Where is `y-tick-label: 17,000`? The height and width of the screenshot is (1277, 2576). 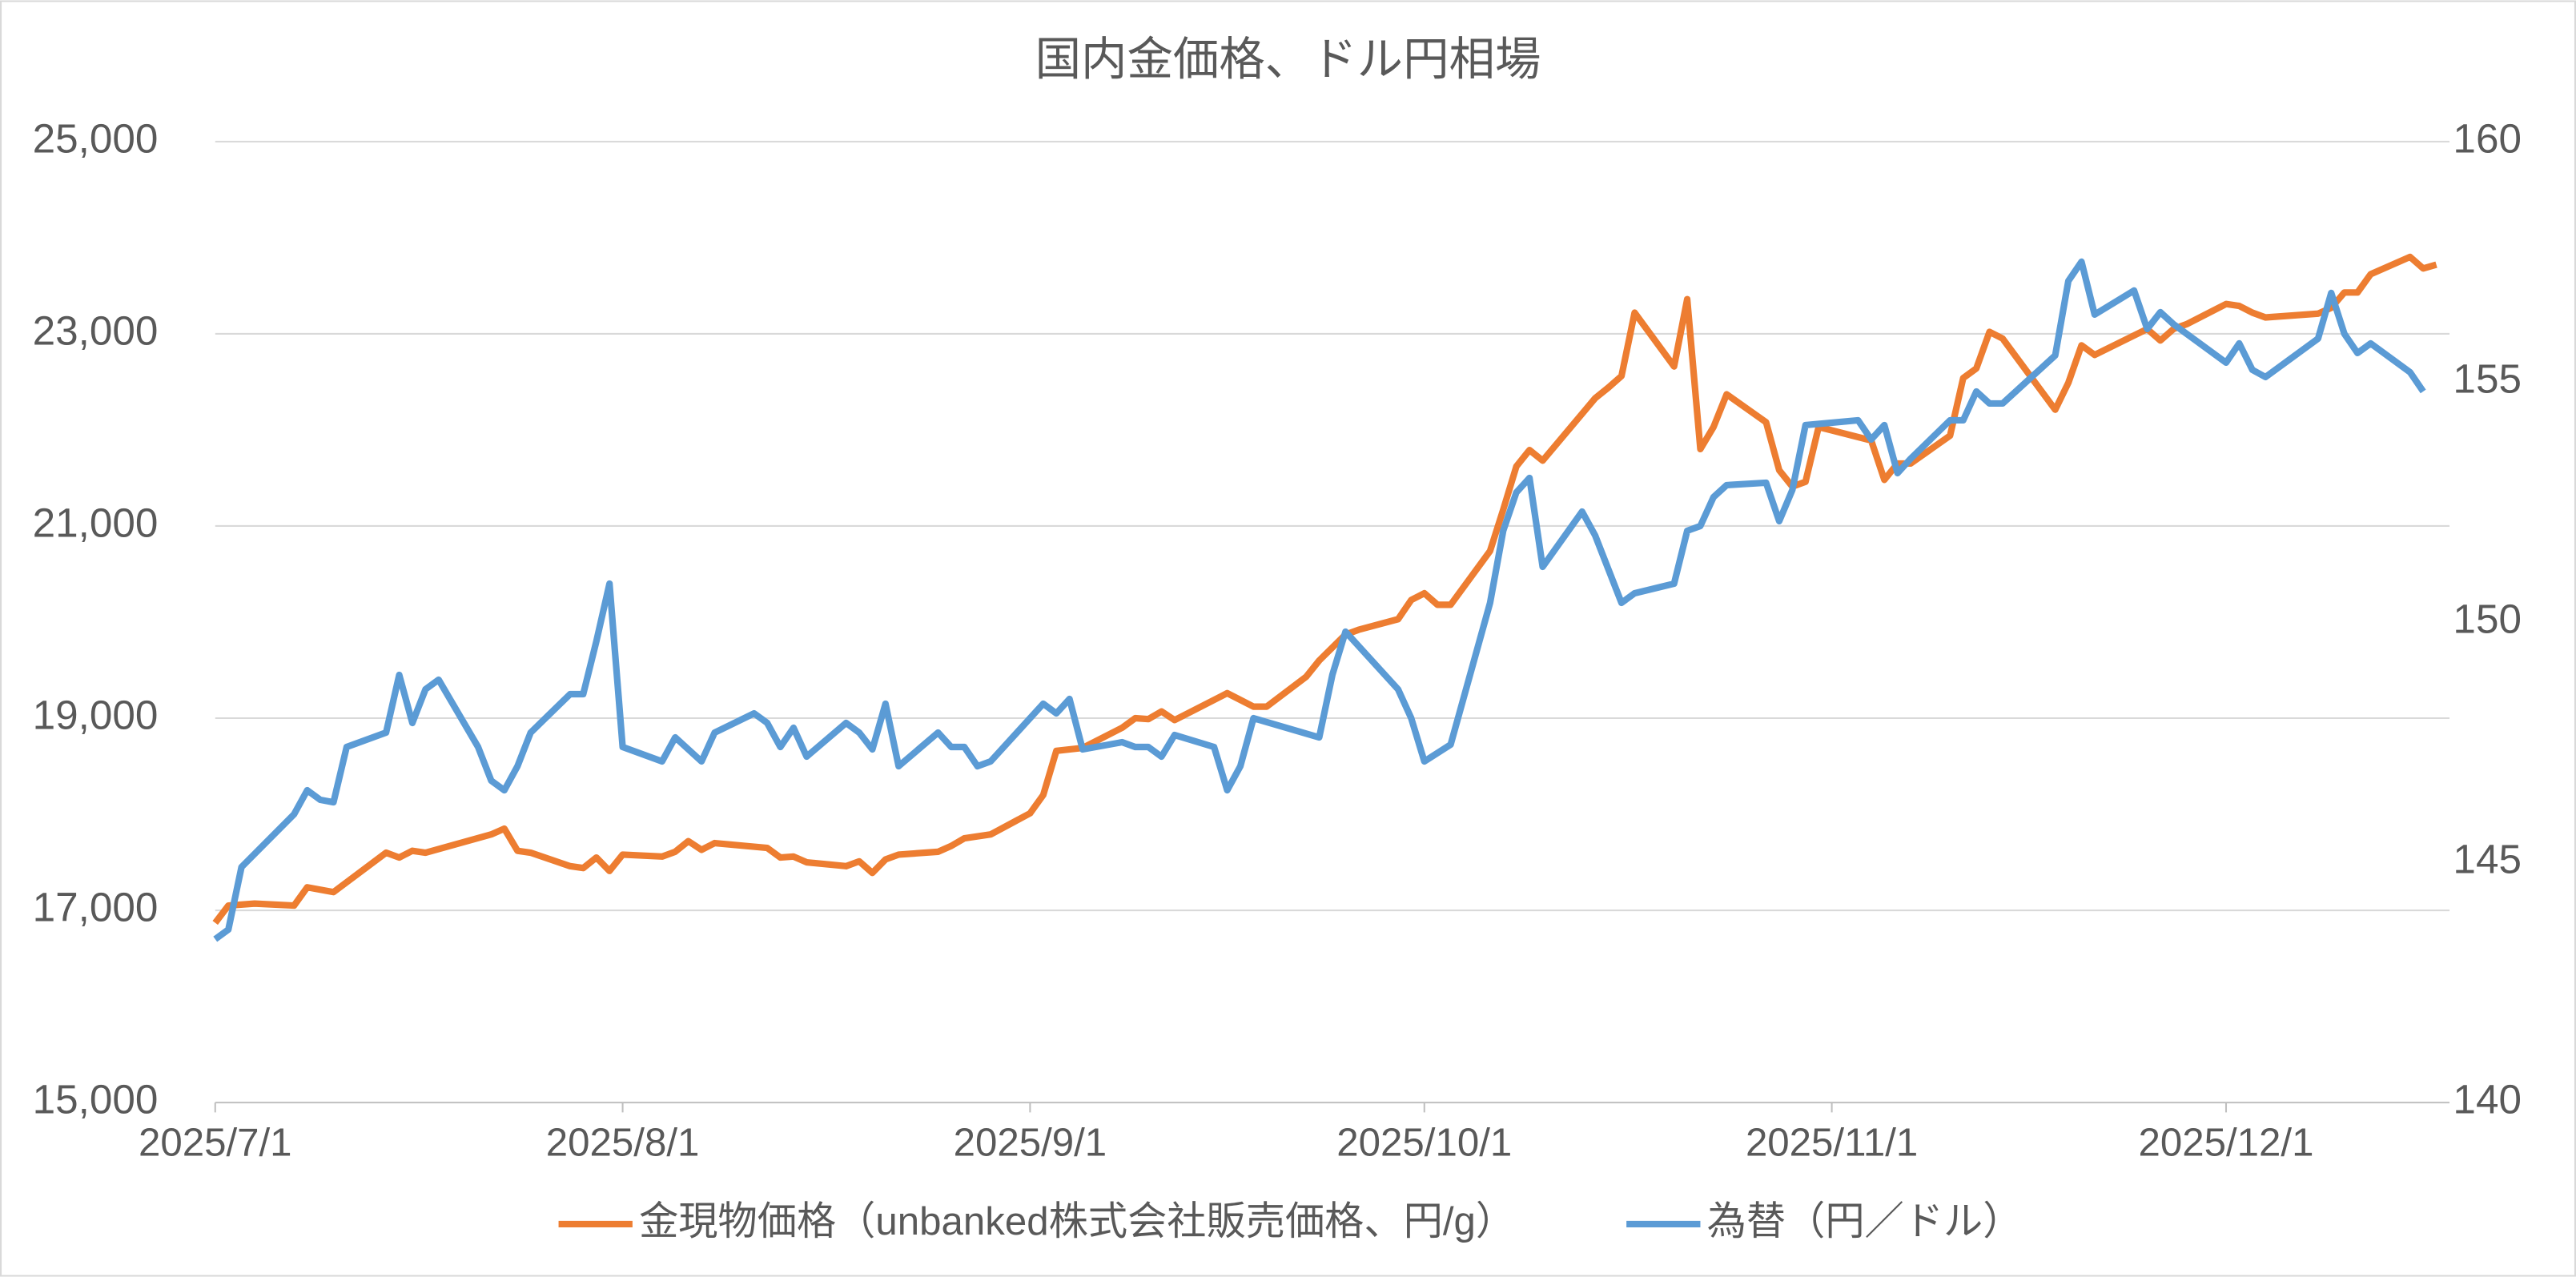 y-tick-label: 17,000 is located at coordinates (96, 907).